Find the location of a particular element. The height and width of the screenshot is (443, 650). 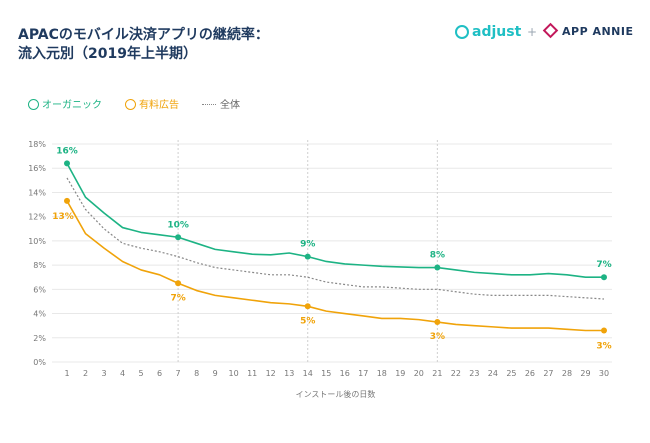

legend-organic-label: オーガニック is located at coordinates (72, 105).